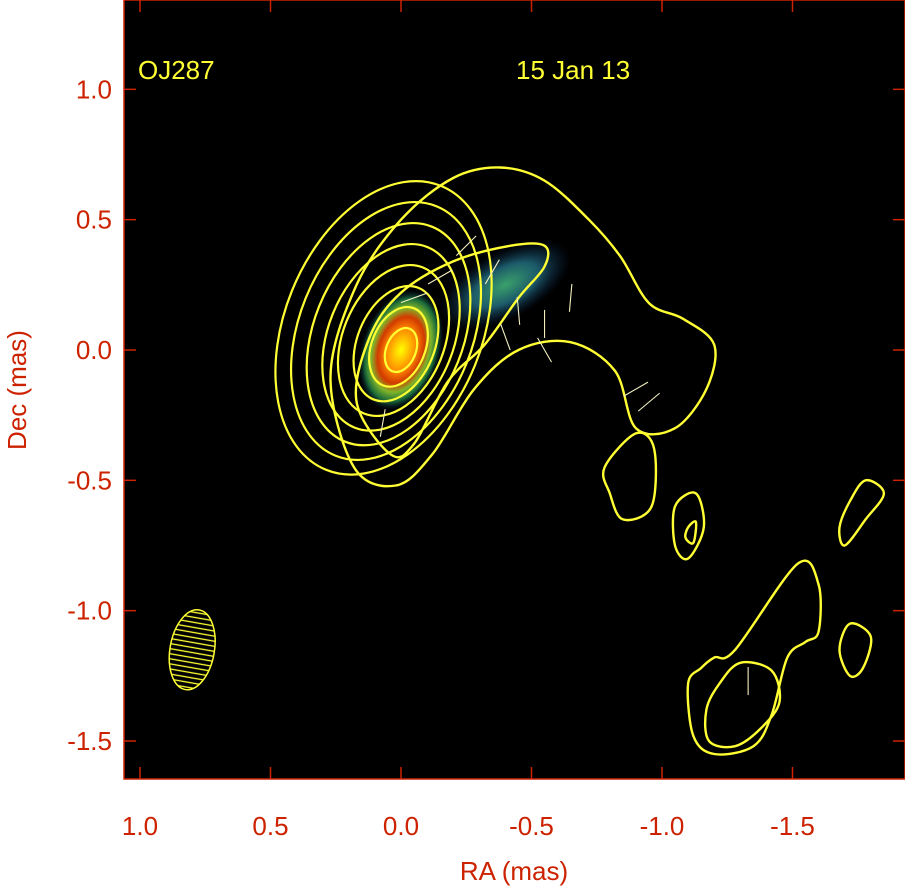 This screenshot has width=905, height=891. Describe the element at coordinates (573, 70) in the screenshot. I see `epoch-label: 15 Jan 13` at that location.